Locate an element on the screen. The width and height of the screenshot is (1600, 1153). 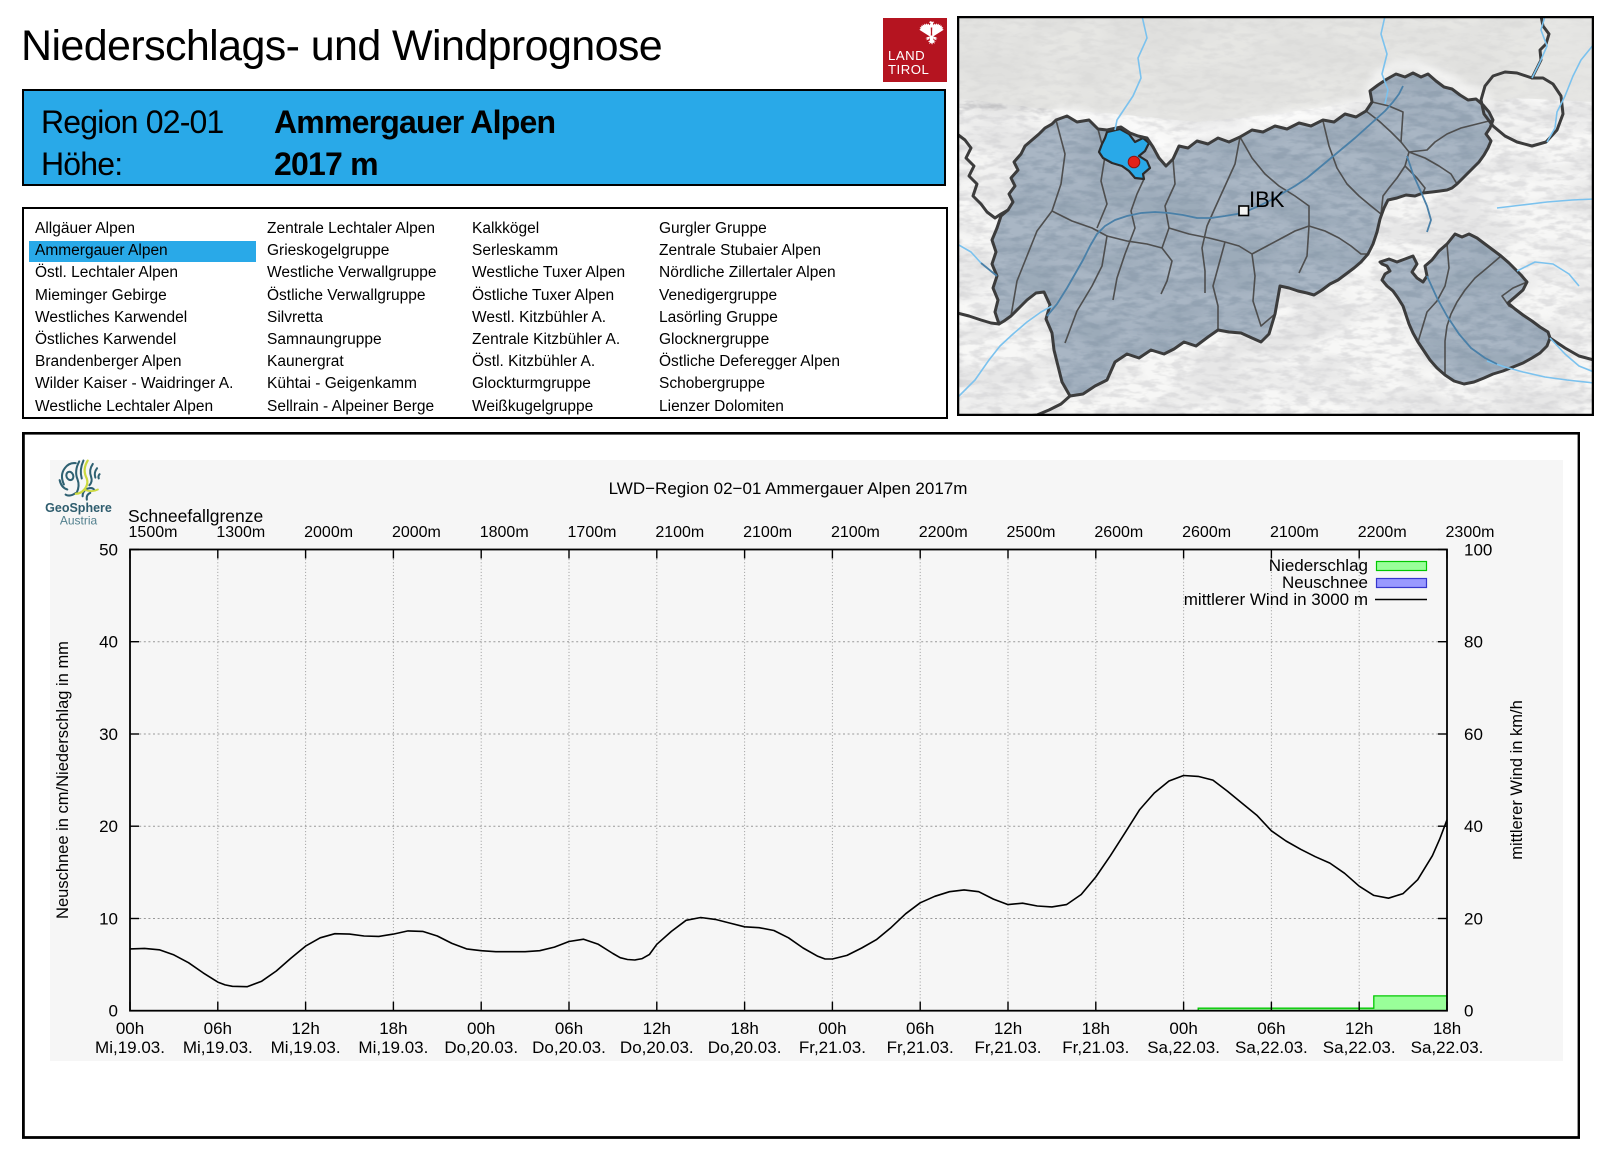
svg-text: 60 is located at coordinates (1473, 734).